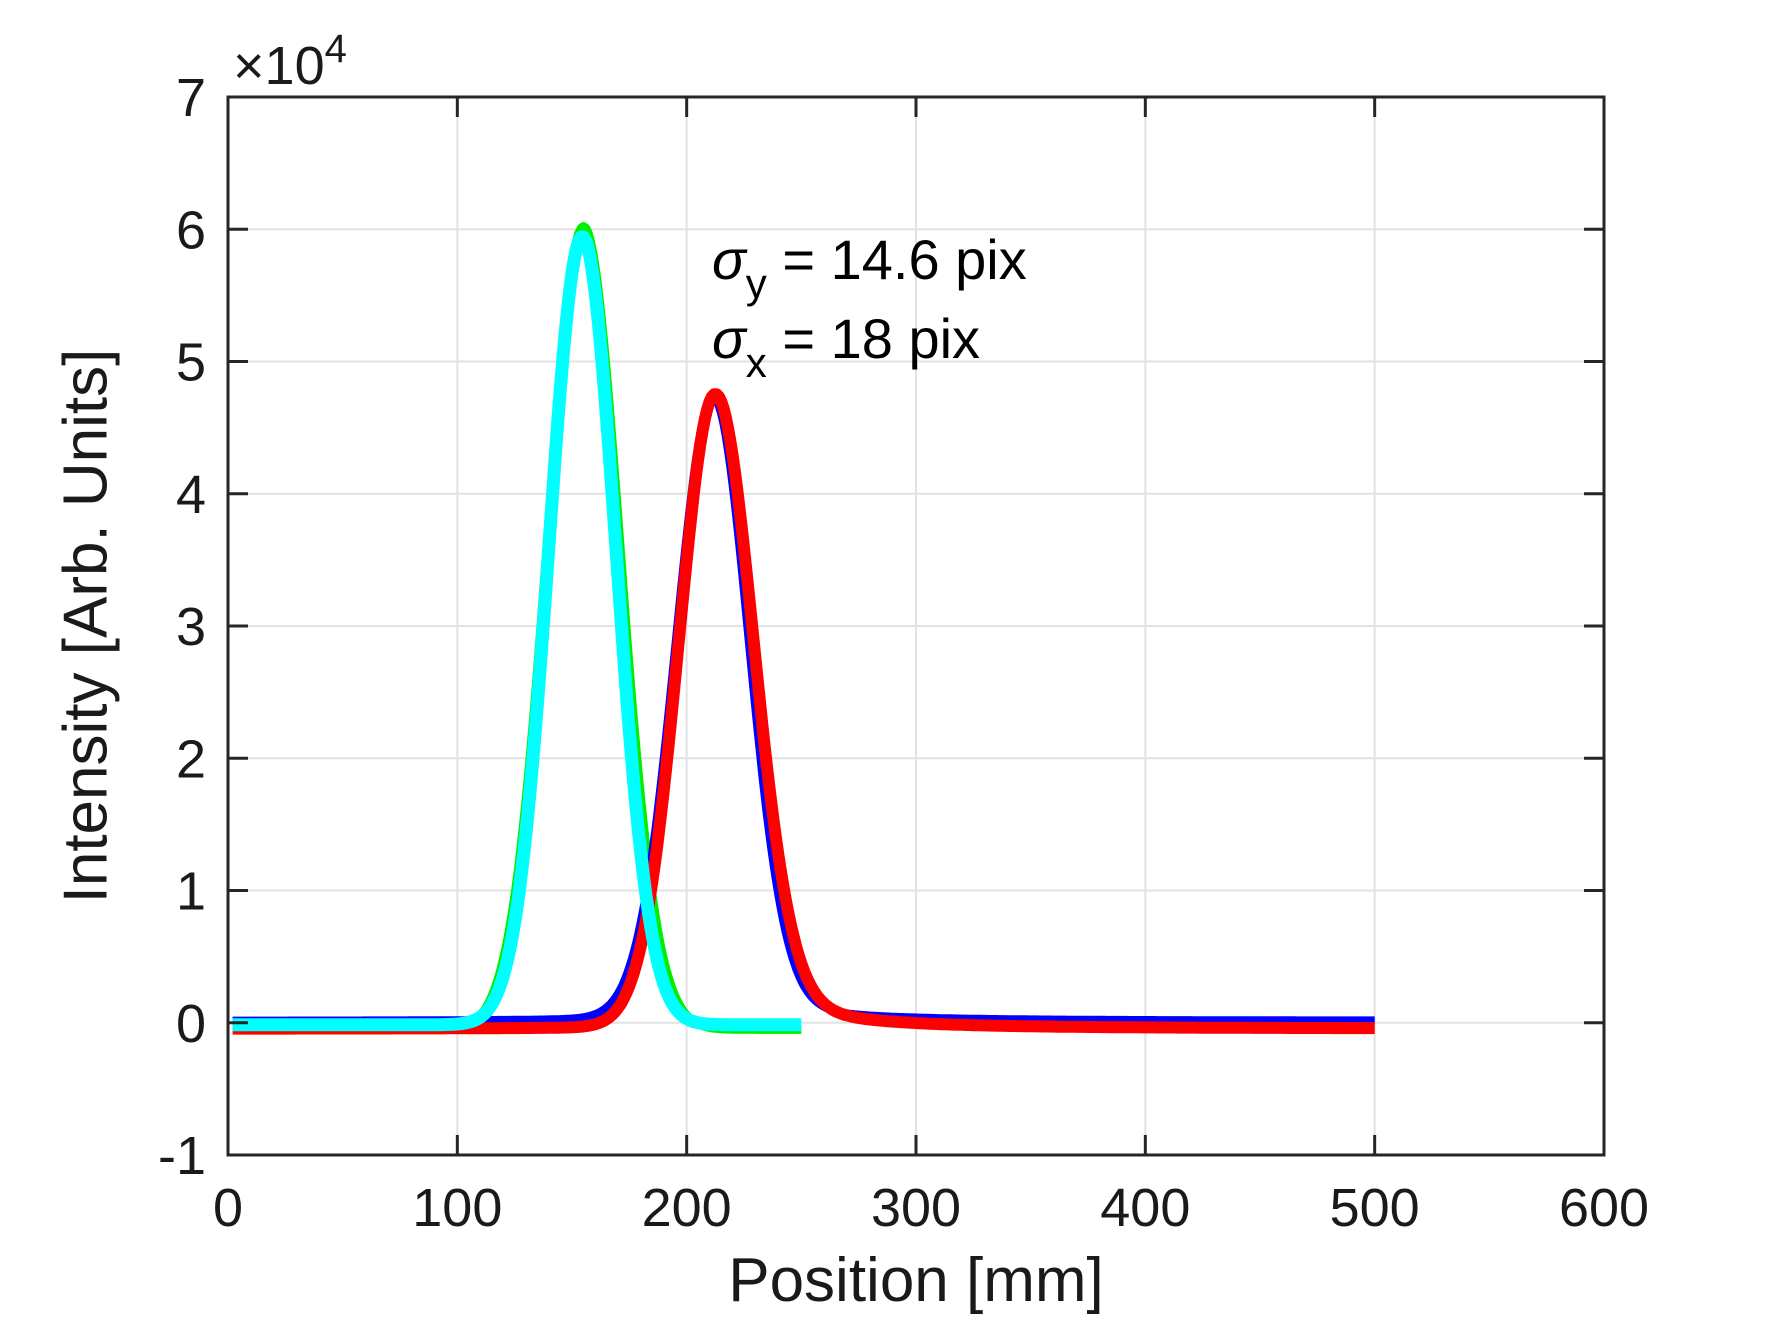  I want to click on tick-label-x-500: 500, so click(1375, 1208).